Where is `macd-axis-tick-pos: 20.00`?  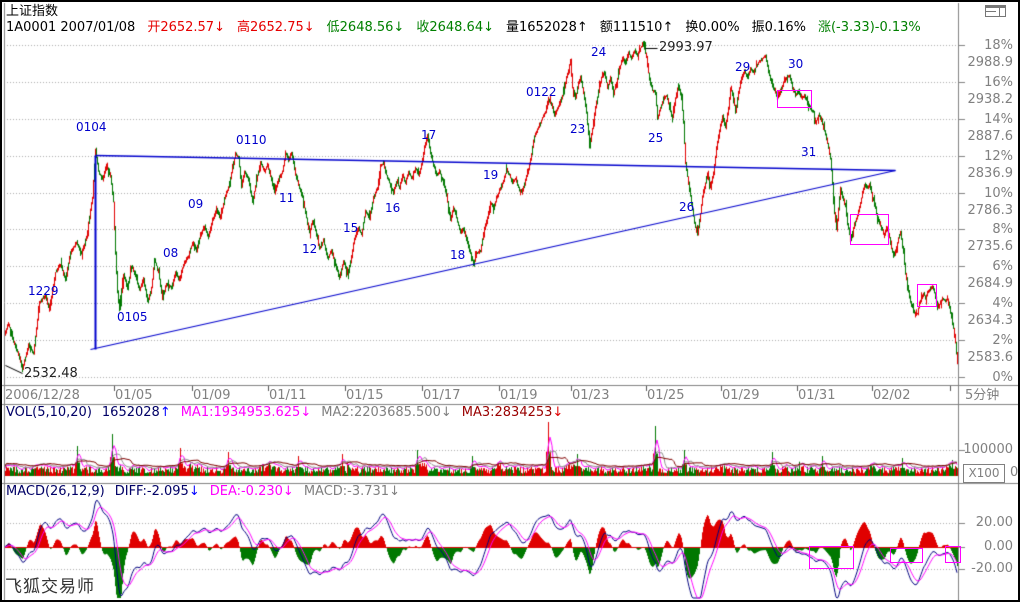 macd-axis-tick-pos: 20.00 is located at coordinates (994, 522).